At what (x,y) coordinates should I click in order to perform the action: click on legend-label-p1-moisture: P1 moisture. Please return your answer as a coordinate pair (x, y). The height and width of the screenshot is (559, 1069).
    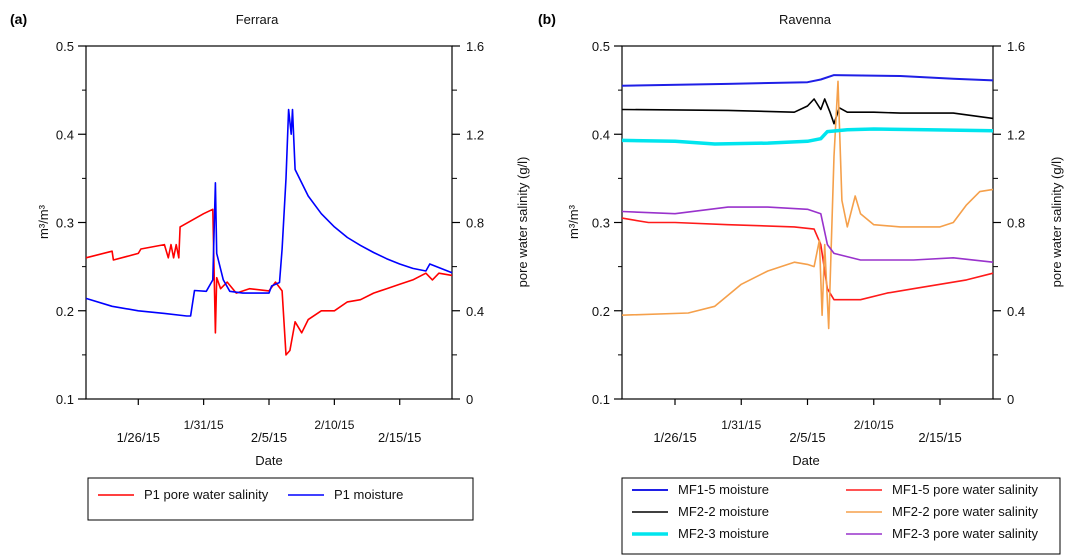
    Looking at the image, I should click on (368, 494).